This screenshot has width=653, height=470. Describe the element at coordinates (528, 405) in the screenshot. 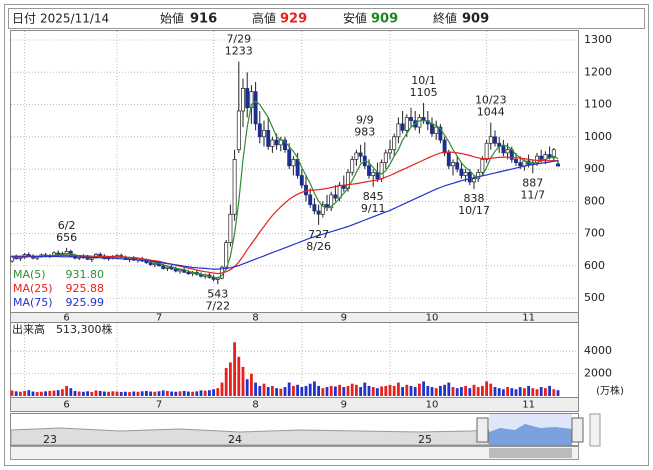

I see `x-tick-label: 11` at that location.